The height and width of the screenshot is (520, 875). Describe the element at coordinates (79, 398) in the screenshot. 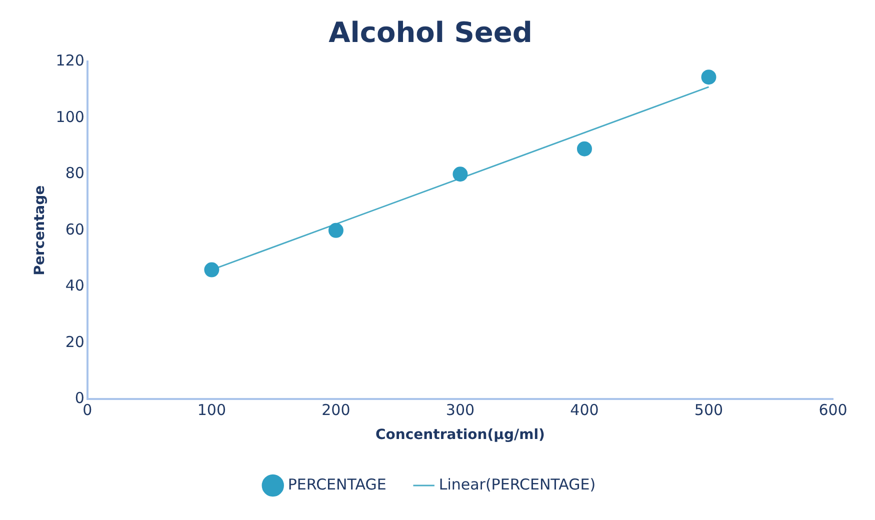

I see `y-tick-label: 0` at that location.